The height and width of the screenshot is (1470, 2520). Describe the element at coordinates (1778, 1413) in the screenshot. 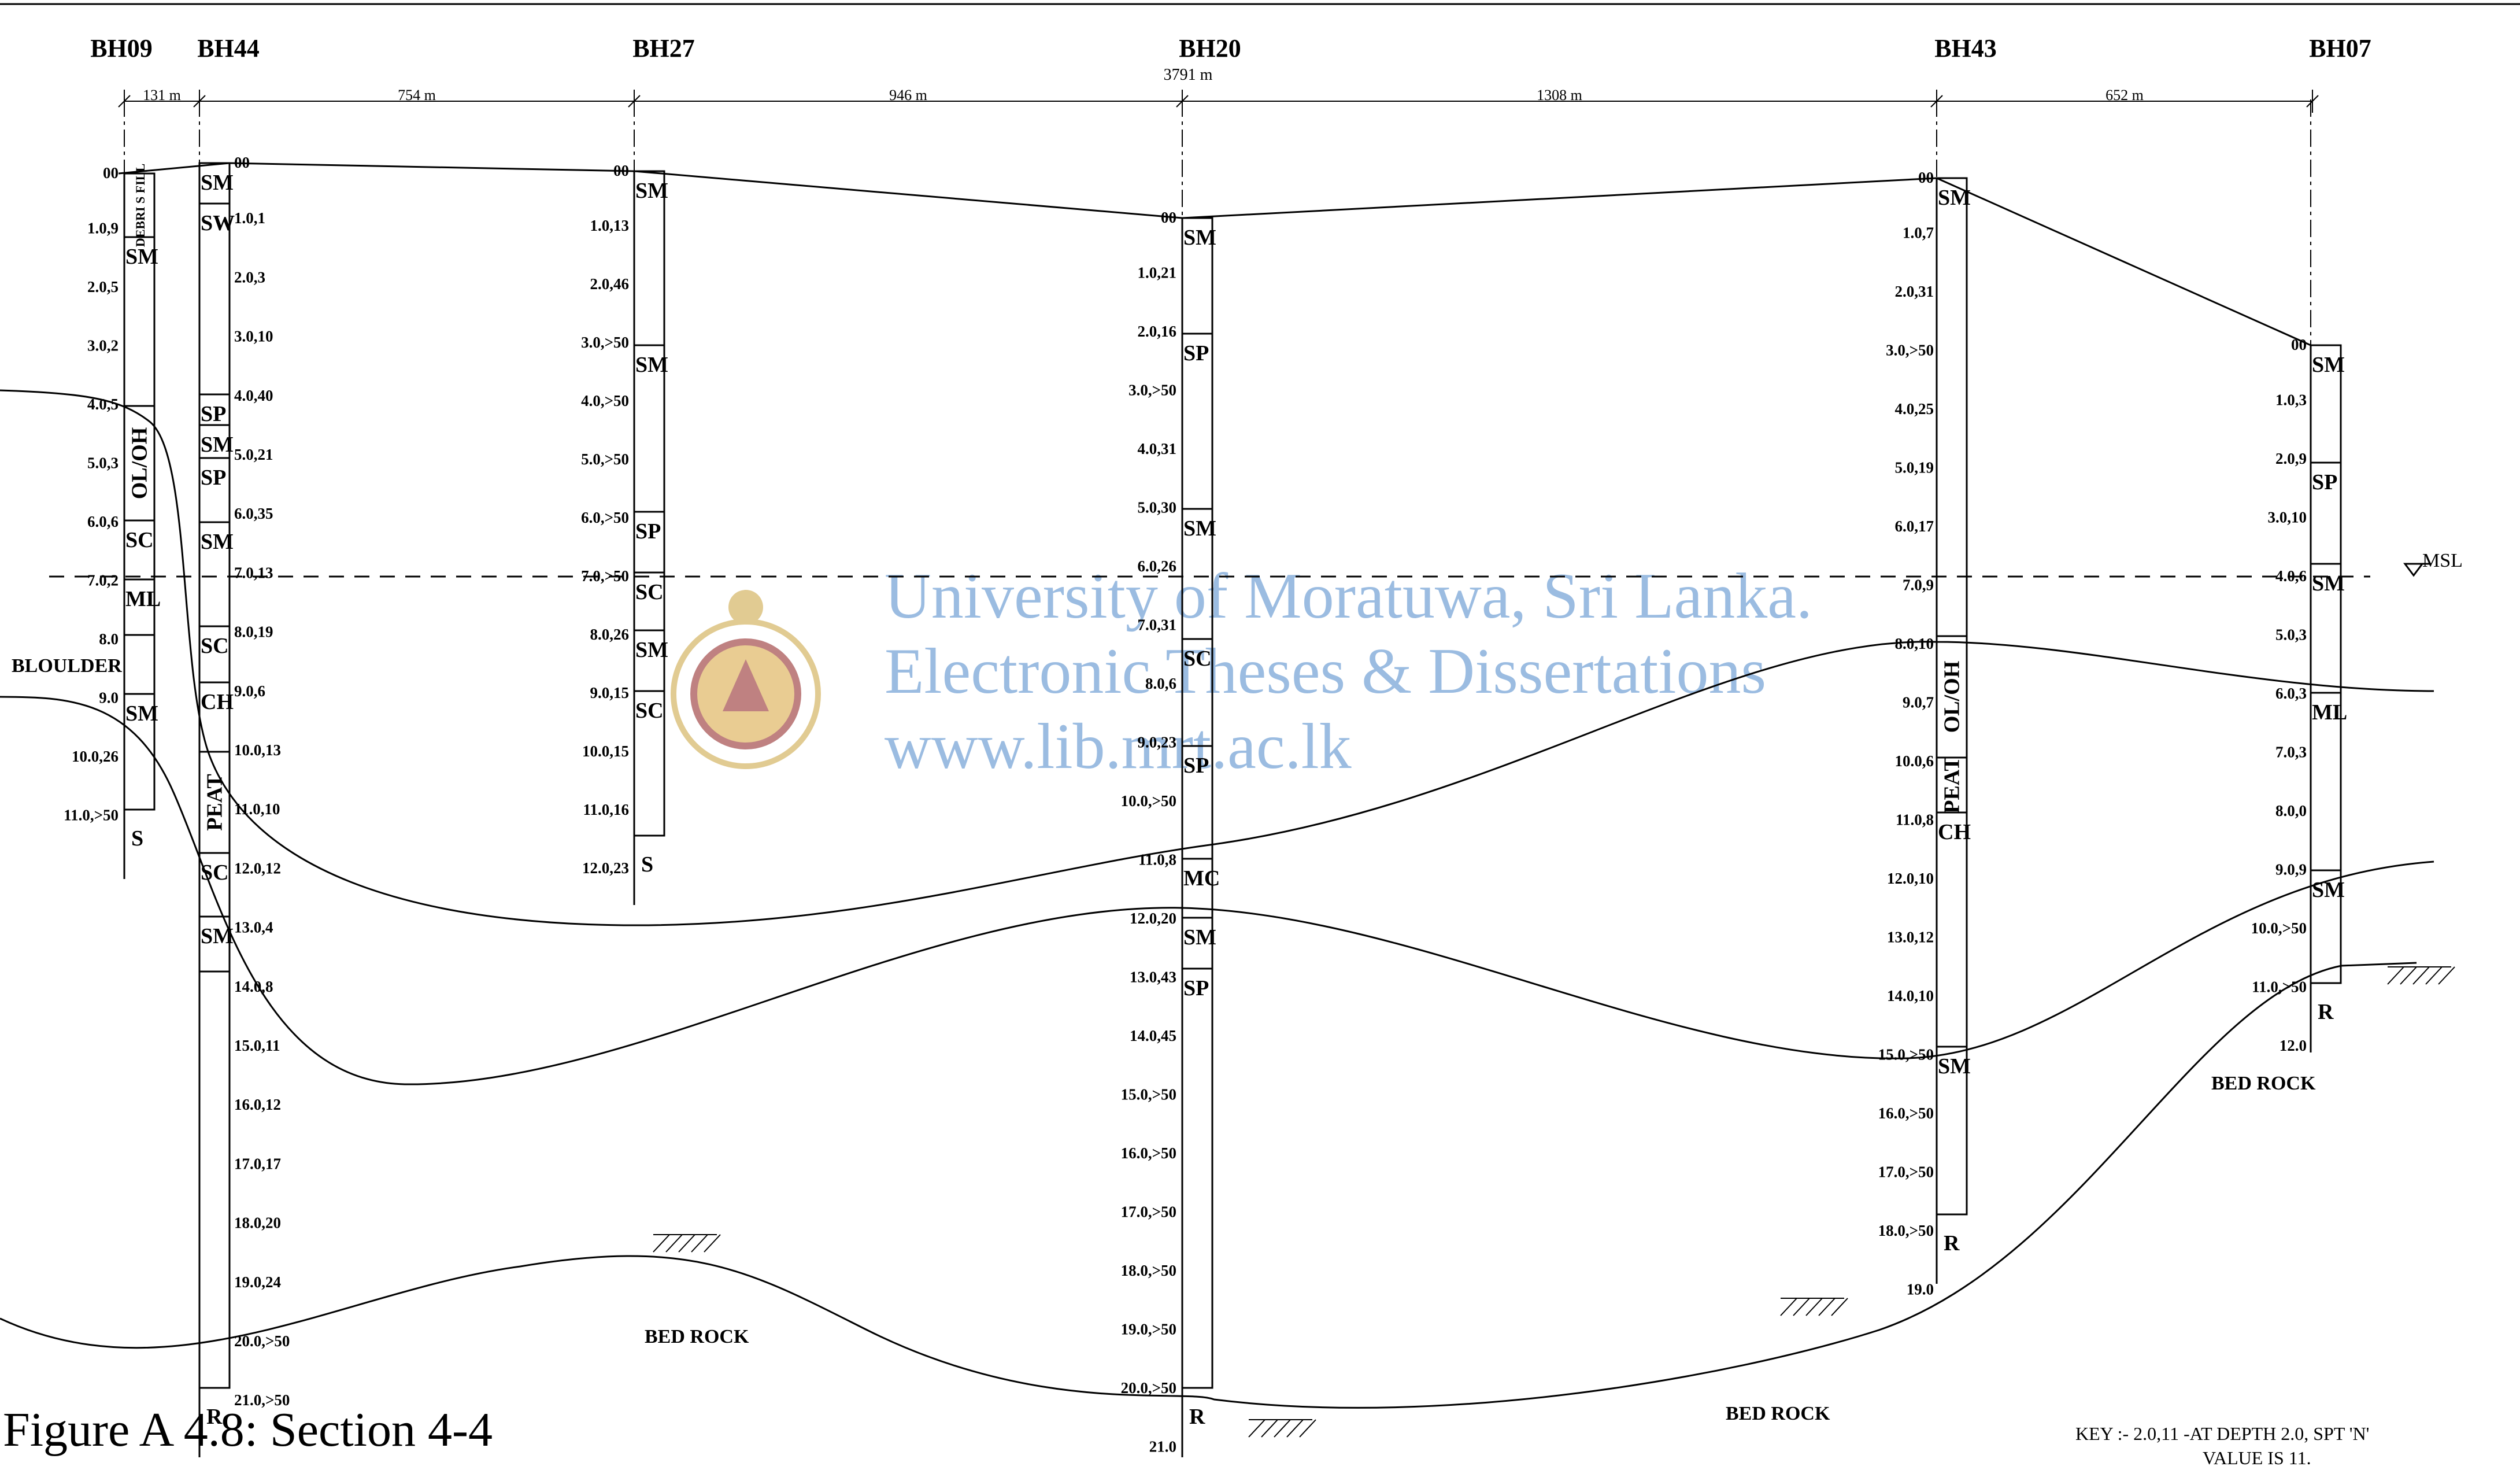

I see `bed-rock-label-2: BED ROCK` at that location.